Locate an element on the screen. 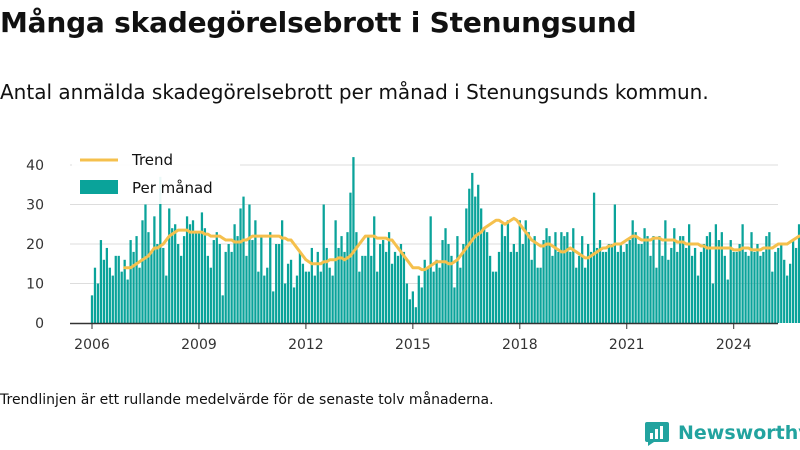 The width and height of the screenshot is (800, 450). x-tick-label: 2021 is located at coordinates (627, 345).